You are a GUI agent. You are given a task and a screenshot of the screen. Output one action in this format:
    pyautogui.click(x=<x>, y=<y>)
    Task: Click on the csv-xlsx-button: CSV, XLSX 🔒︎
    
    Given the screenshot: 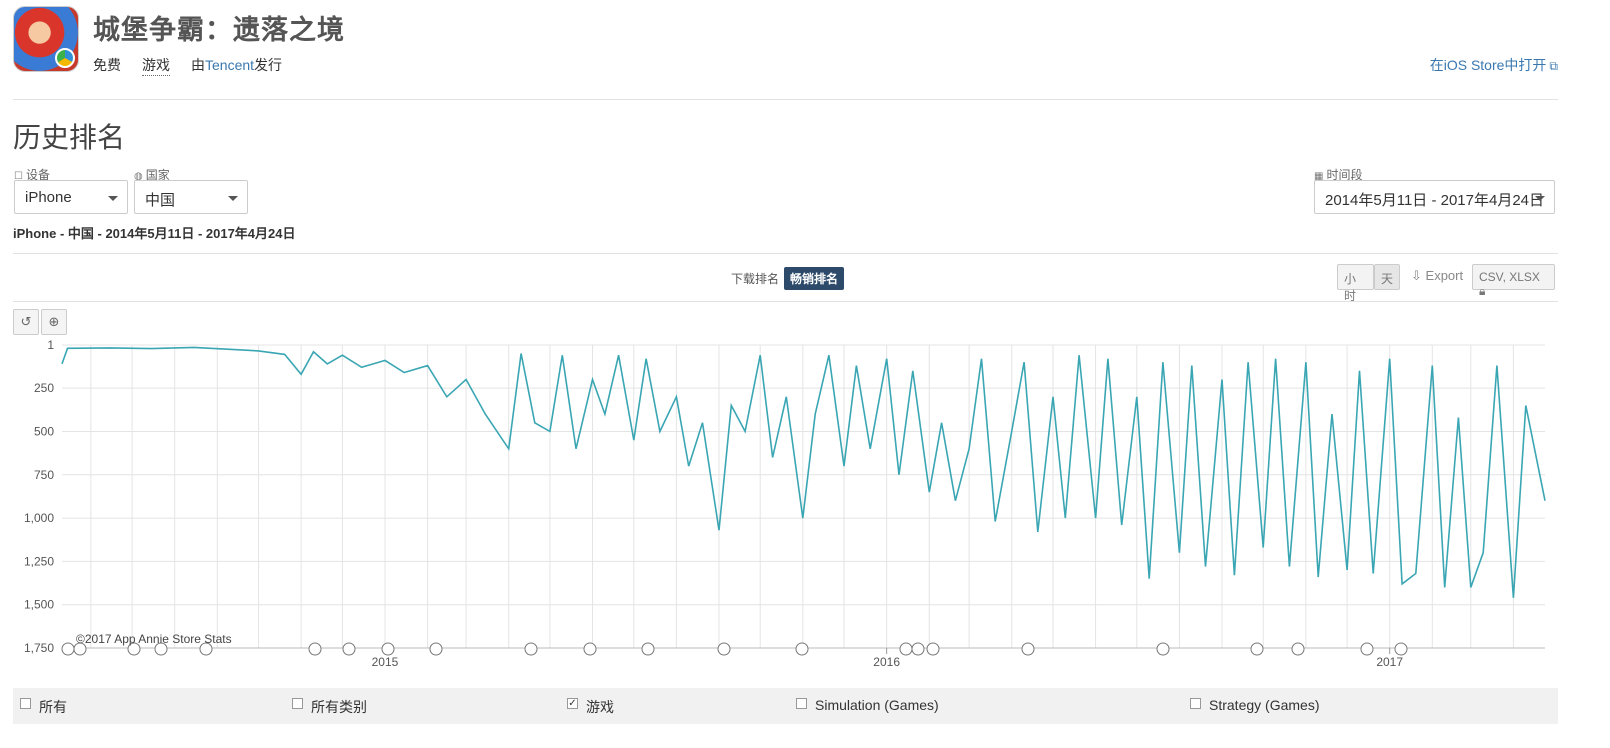 What is the action you would take?
    pyautogui.click(x=1513, y=281)
    